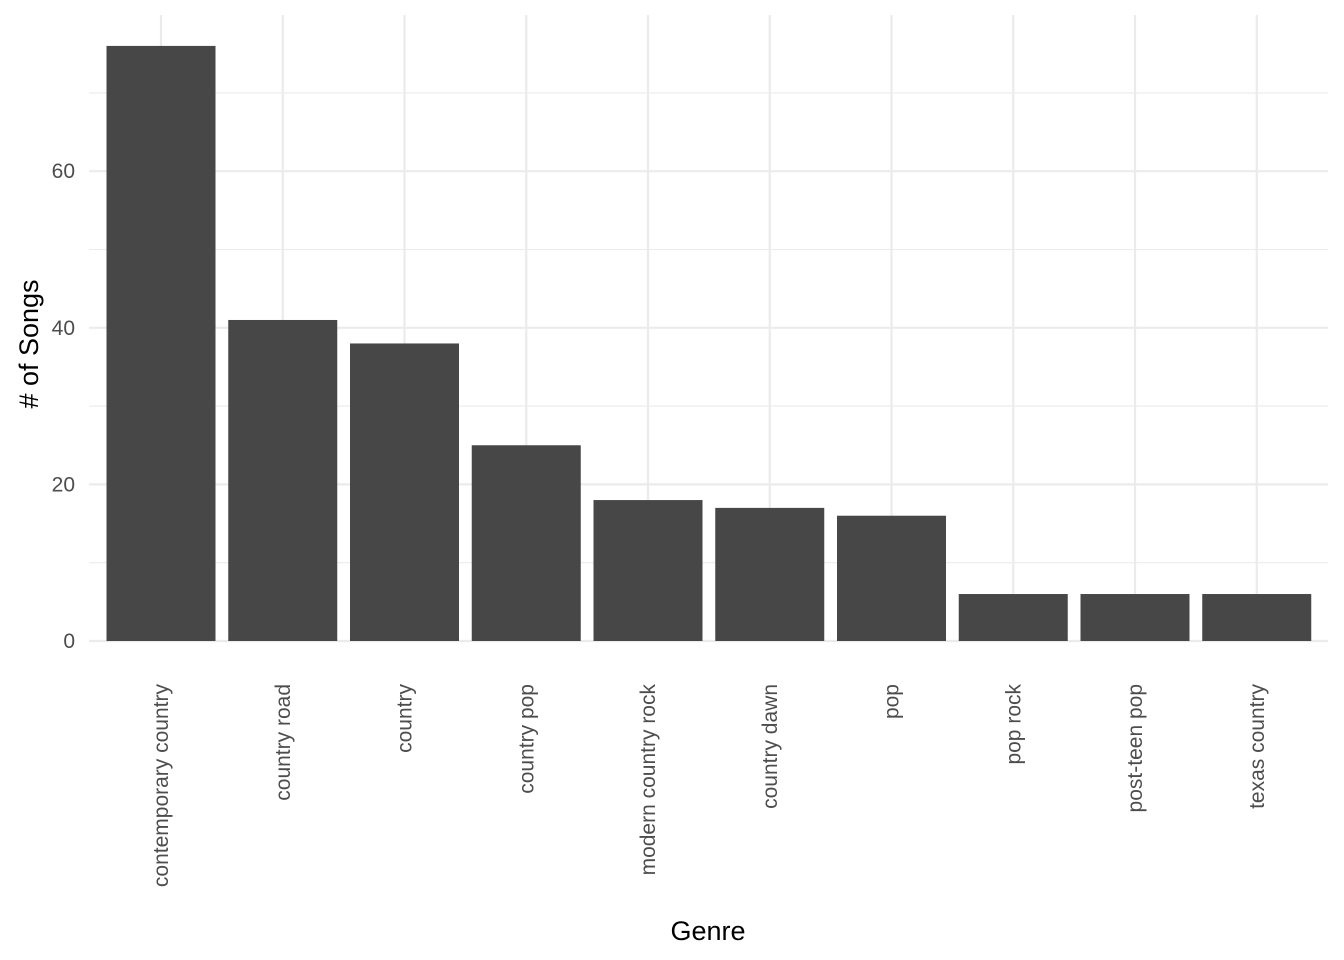 The height and width of the screenshot is (960, 1344). Describe the element at coordinates (707, 931) in the screenshot. I see `x-axis-title: Genre` at that location.